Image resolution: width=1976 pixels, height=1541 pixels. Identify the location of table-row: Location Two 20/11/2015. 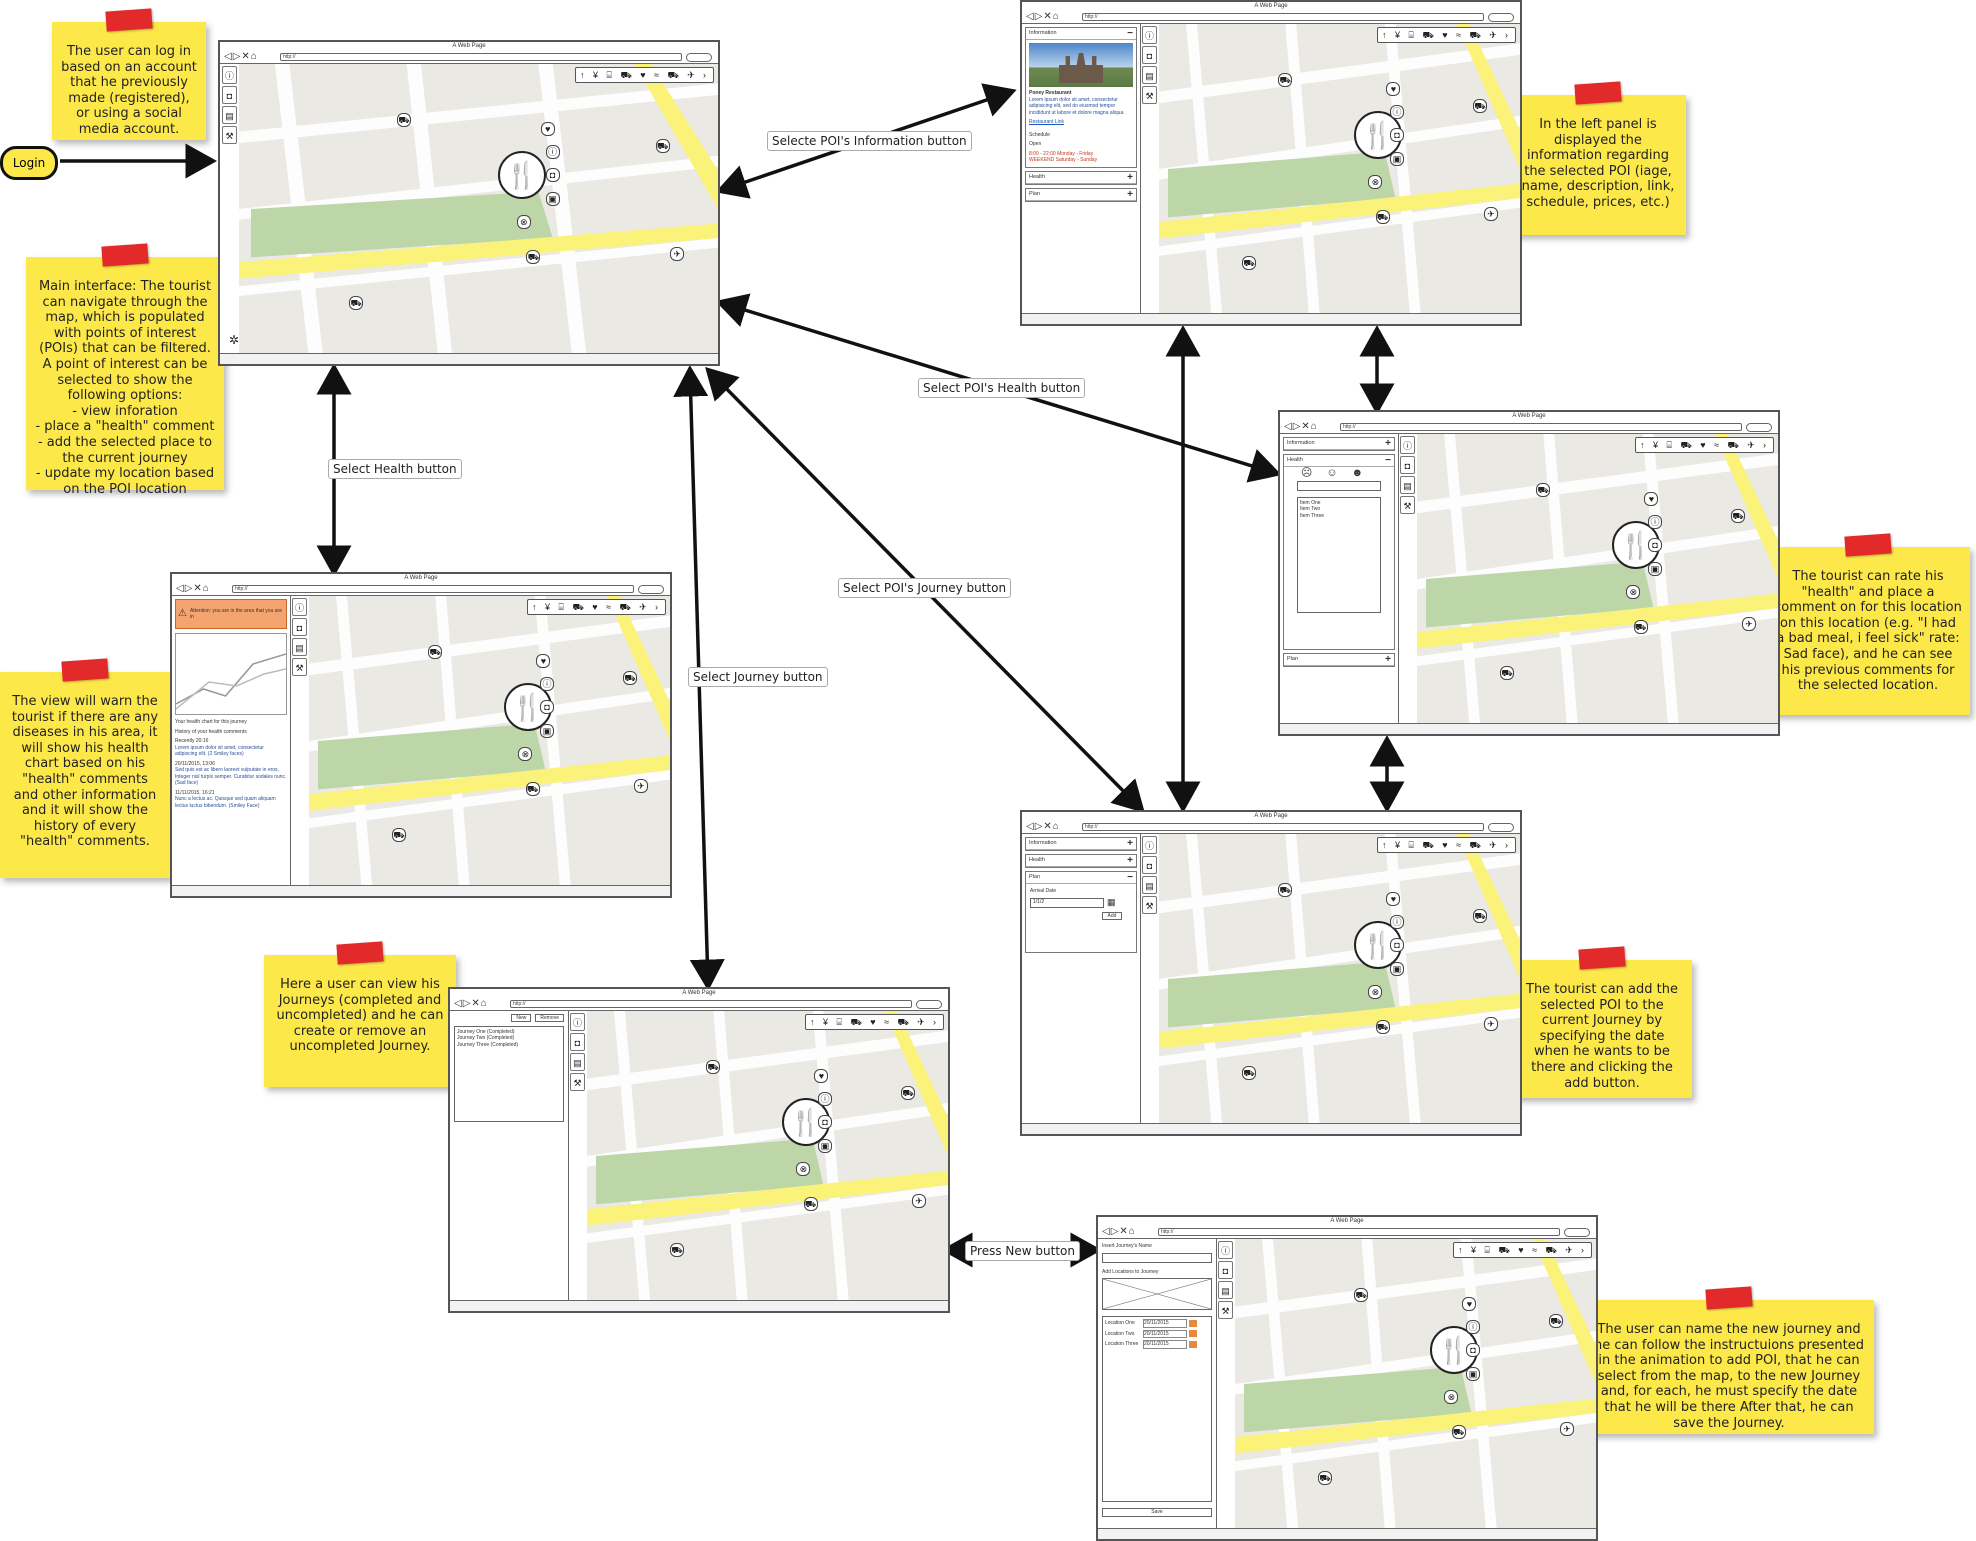
(1157, 1333).